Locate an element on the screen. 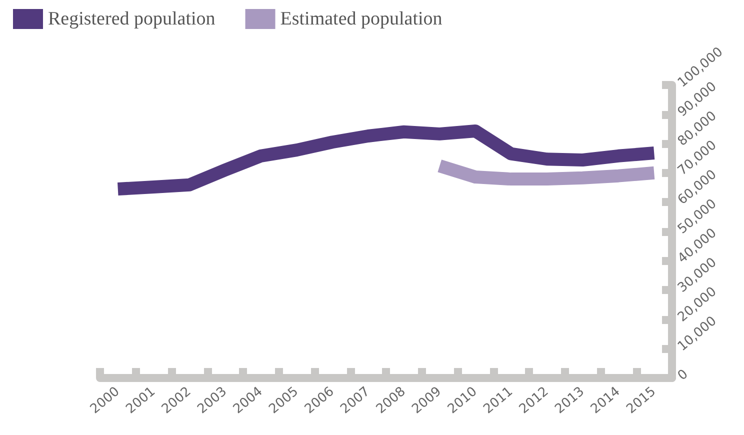 The height and width of the screenshot is (435, 744). legend-label: Registered population is located at coordinates (132, 19).